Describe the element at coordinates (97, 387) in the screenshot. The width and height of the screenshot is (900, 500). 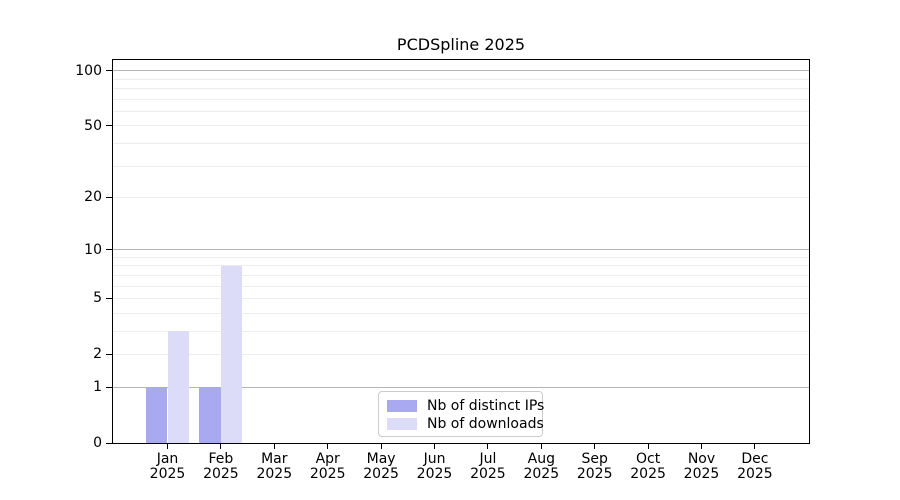
I see `y-axis-tick-label: 1` at that location.